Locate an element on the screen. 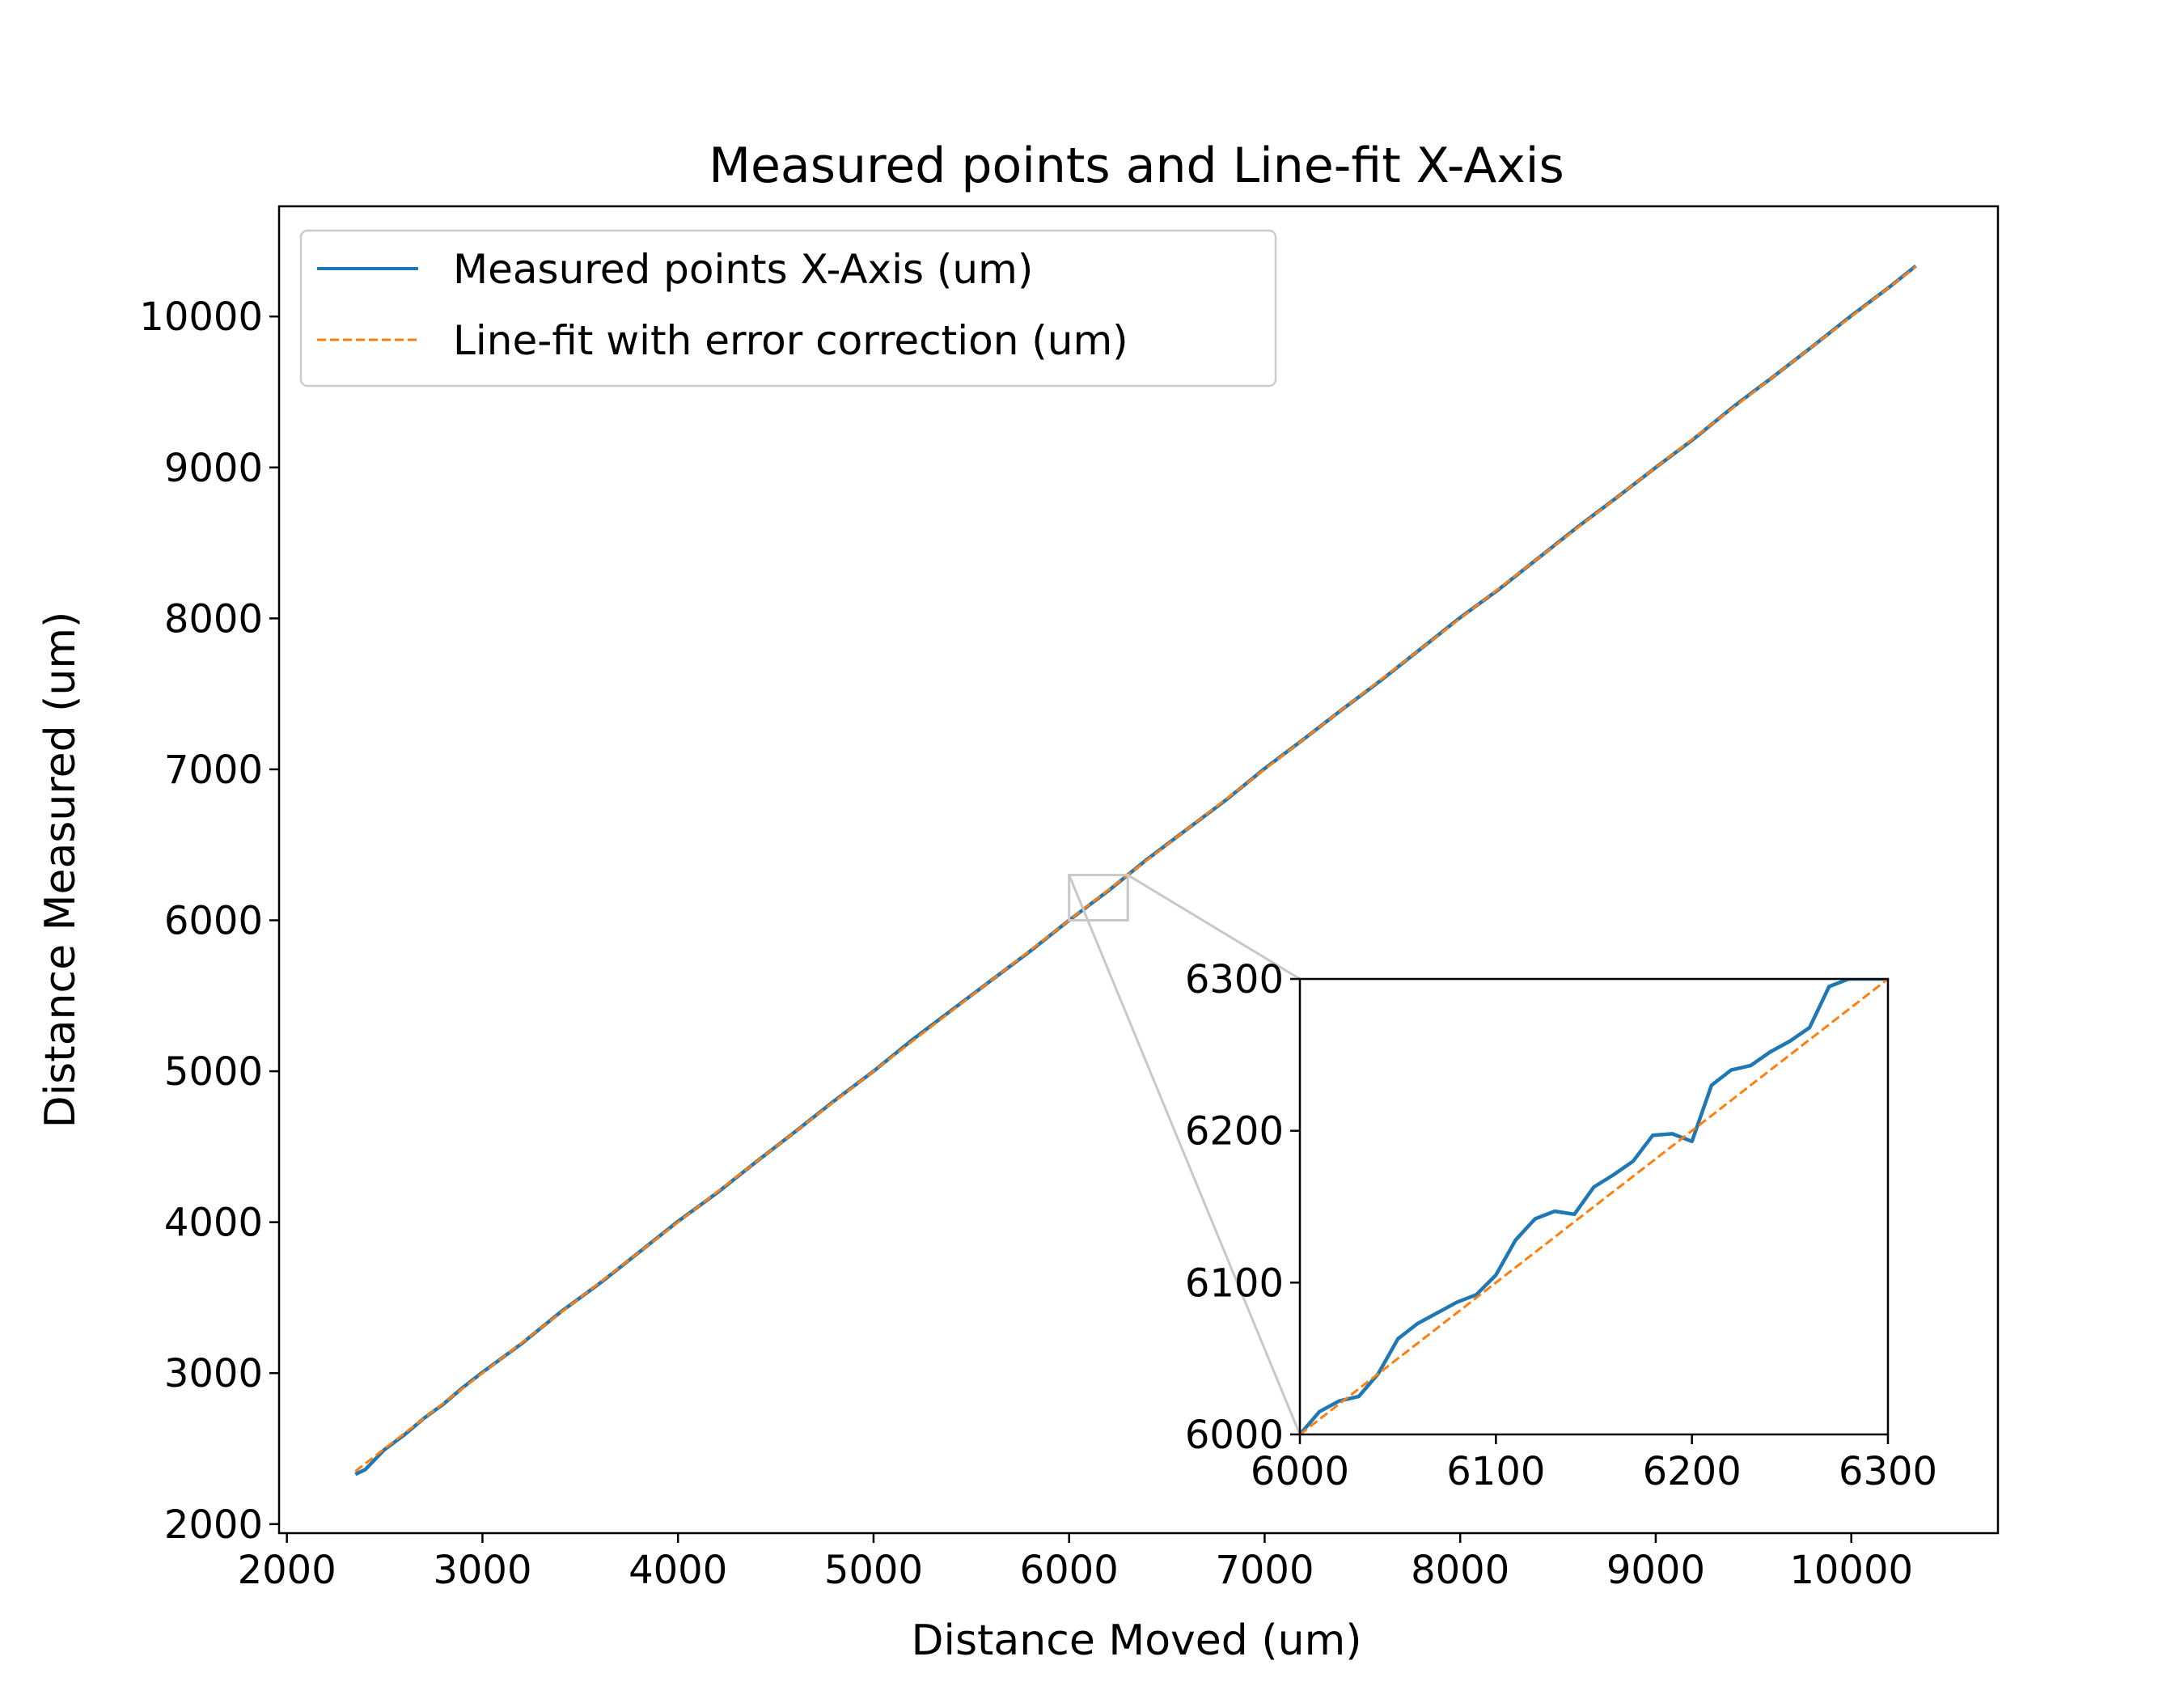  y-axis-label: Distance Measured (um) is located at coordinates (60, 871).